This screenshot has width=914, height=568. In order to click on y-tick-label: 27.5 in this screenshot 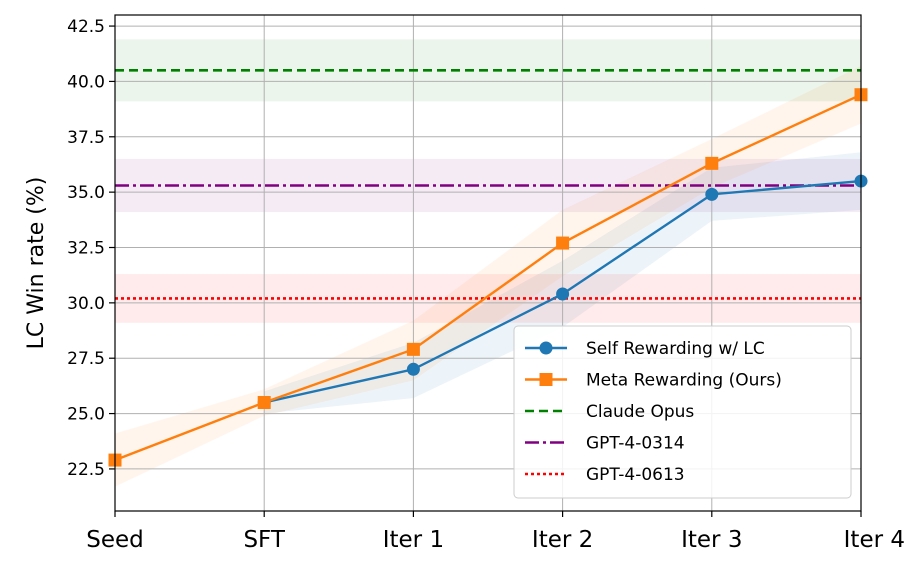, I will do `click(86, 359)`.